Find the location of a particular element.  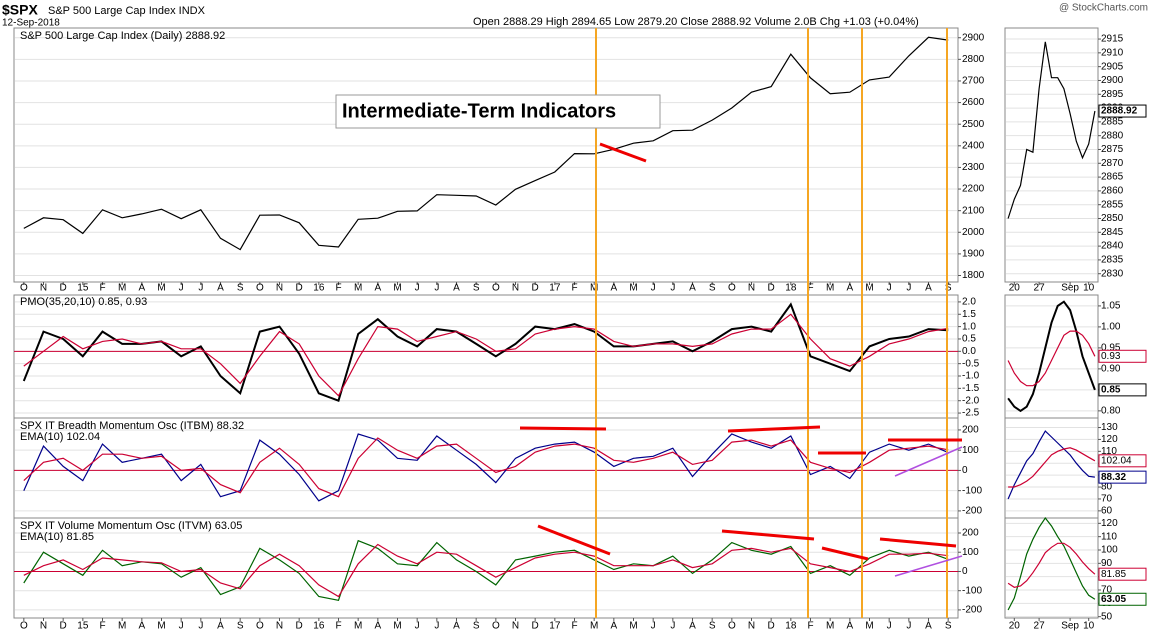

x-tick-label: 16 is located at coordinates (319, 626).